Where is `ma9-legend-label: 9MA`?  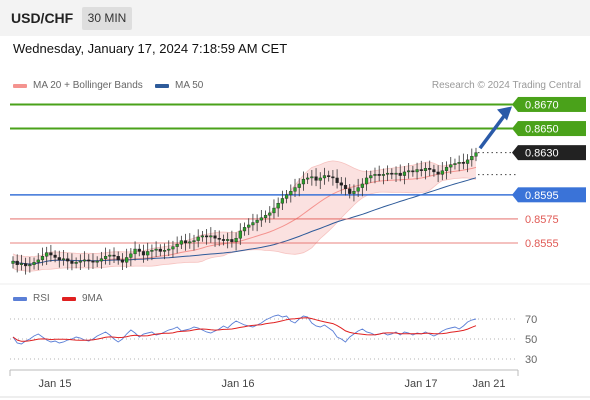 ma9-legend-label: 9MA is located at coordinates (92, 298).